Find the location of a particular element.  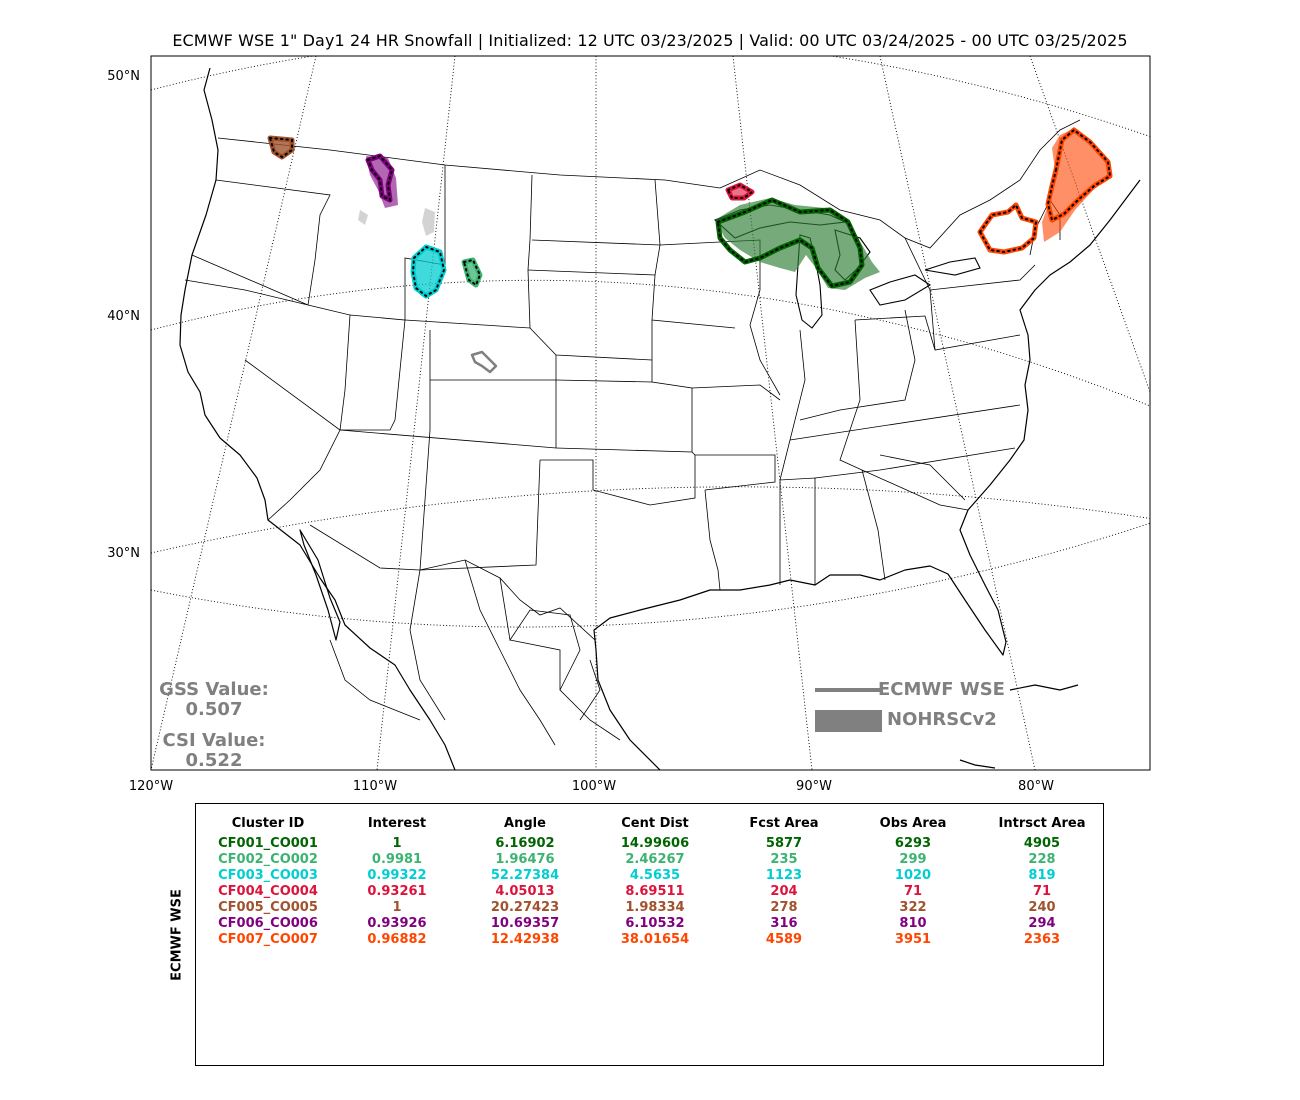

table-cell: 10.69357 is located at coordinates (525, 923).